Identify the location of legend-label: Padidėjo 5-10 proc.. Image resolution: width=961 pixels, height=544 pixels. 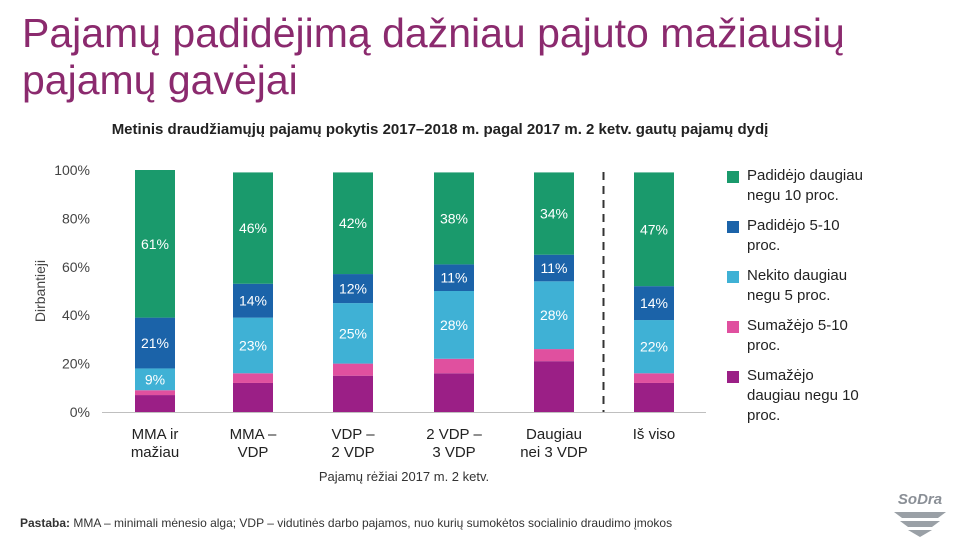
(793, 235).